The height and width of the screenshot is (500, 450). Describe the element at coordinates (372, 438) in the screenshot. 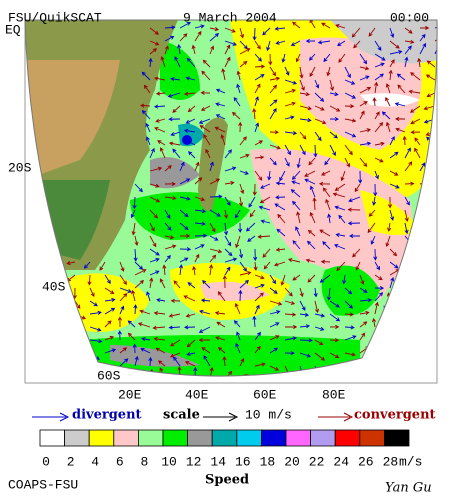

I see `colorbar-swatch` at that location.